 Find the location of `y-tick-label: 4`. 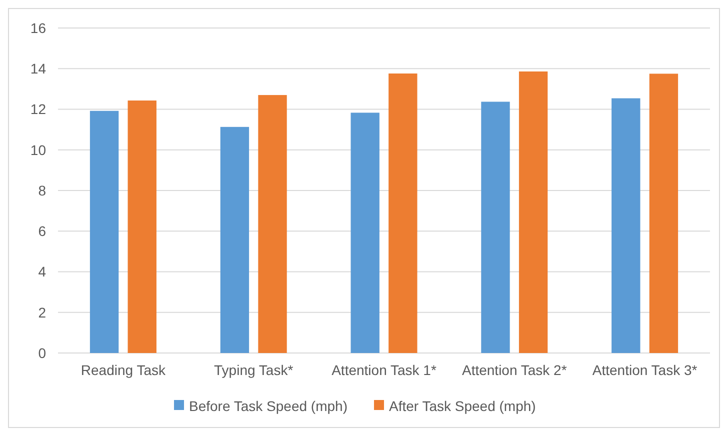

y-tick-label: 4 is located at coordinates (42, 272).